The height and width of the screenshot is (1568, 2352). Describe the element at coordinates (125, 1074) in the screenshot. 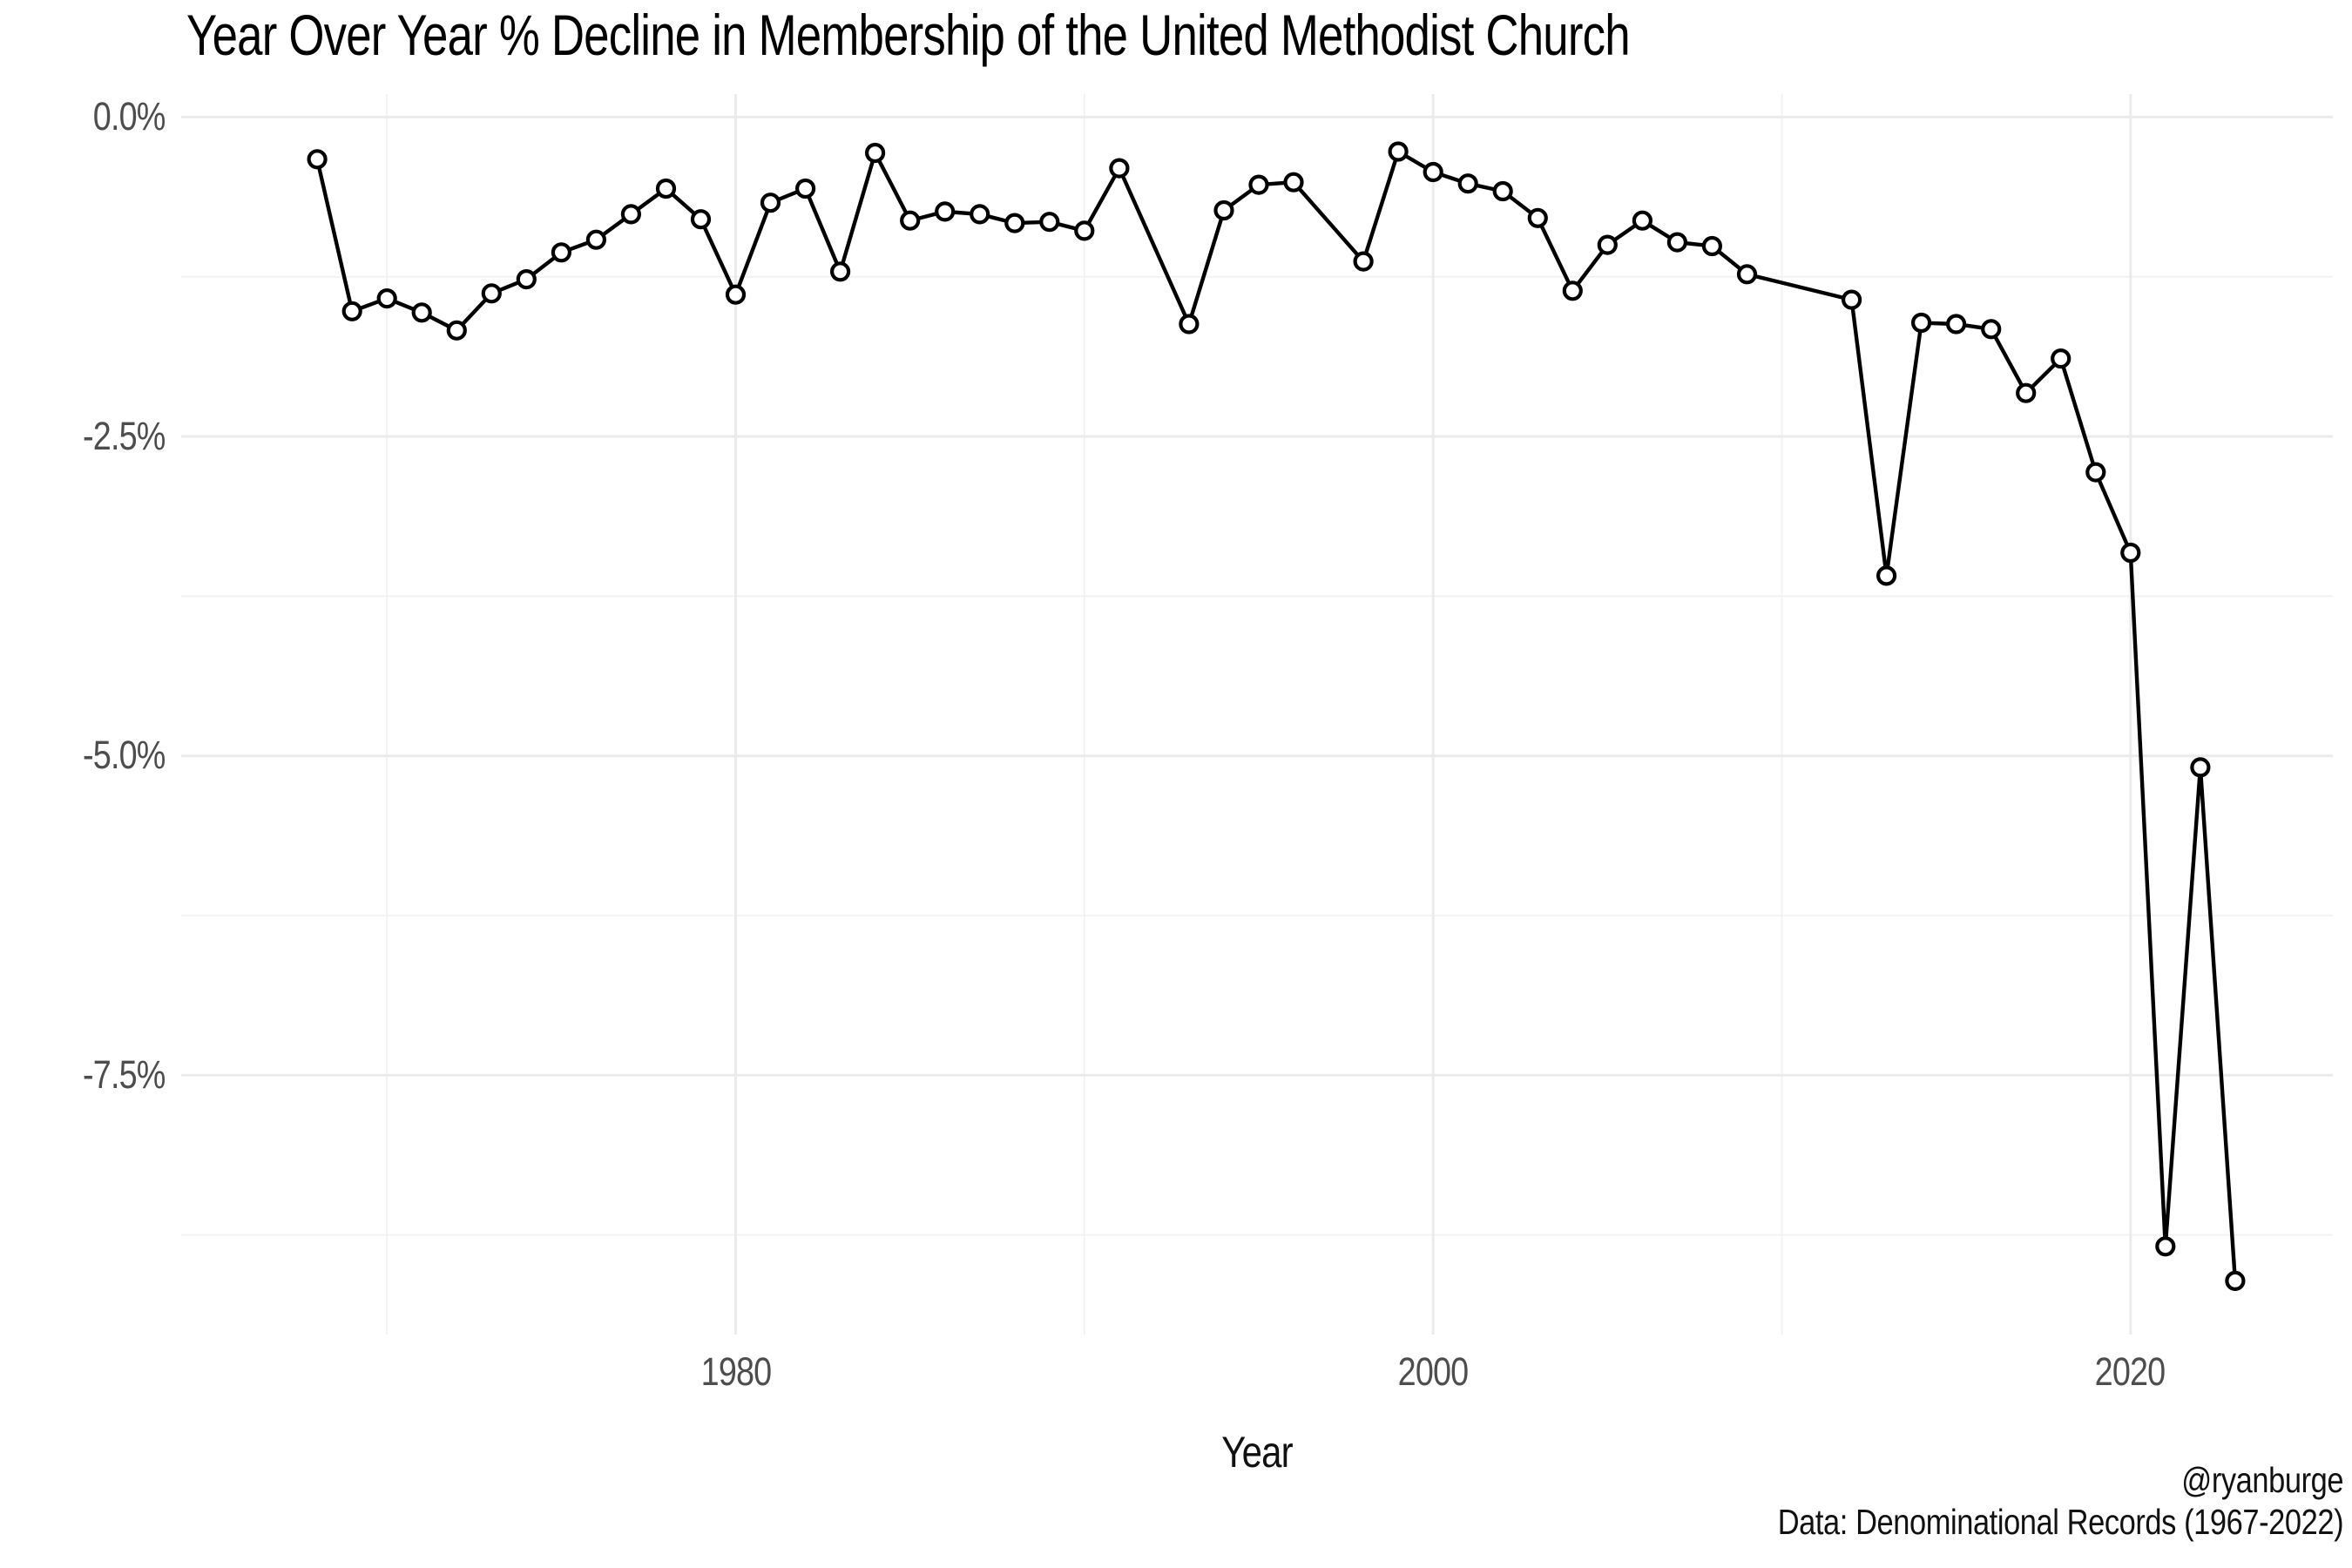

I see `y-tick-label-3: -7.5%` at that location.